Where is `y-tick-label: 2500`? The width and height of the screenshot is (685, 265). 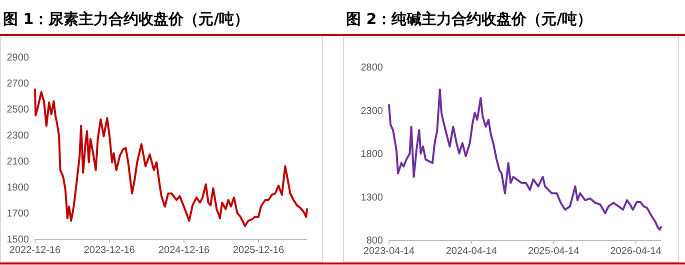
y-tick-label: 2500 is located at coordinates (18, 110).